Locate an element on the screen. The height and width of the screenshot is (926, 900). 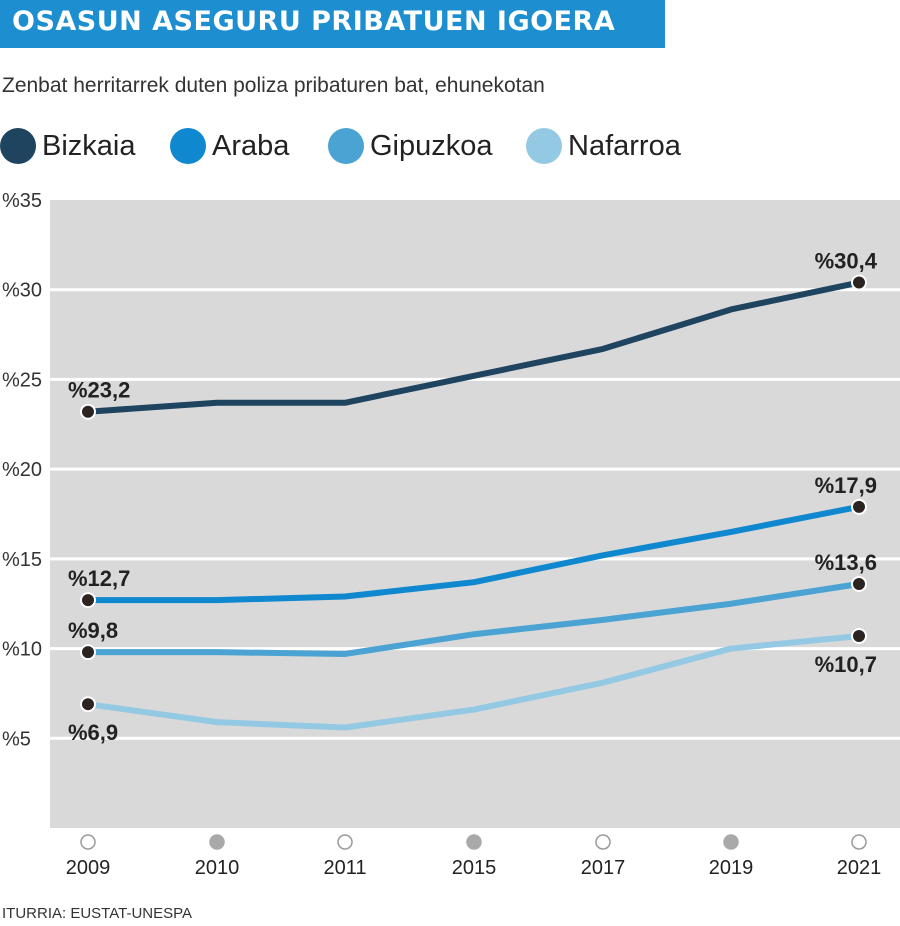
data-label-nafarroa-6: %10,7 is located at coordinates (846, 664).